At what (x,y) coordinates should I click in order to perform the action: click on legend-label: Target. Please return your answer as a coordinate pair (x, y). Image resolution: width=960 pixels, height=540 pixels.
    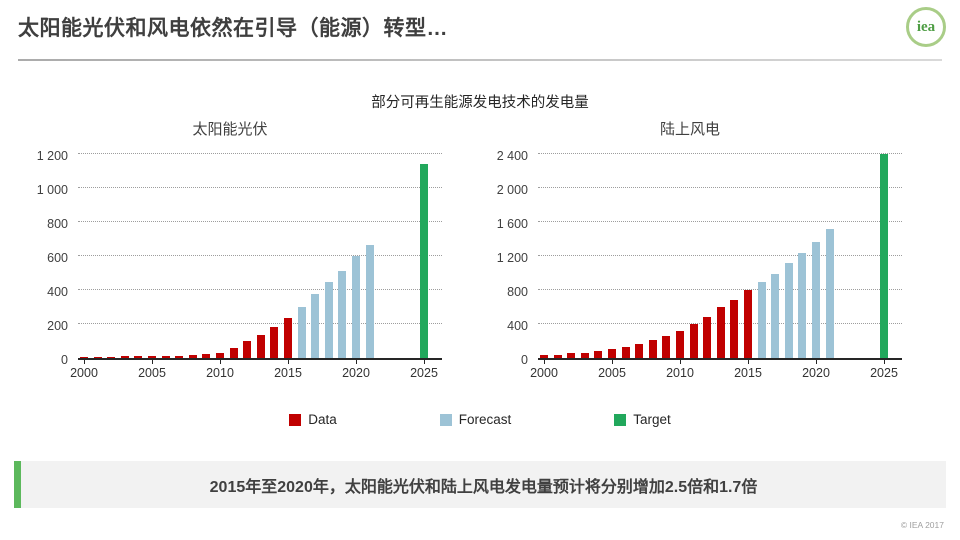
    Looking at the image, I should click on (652, 419).